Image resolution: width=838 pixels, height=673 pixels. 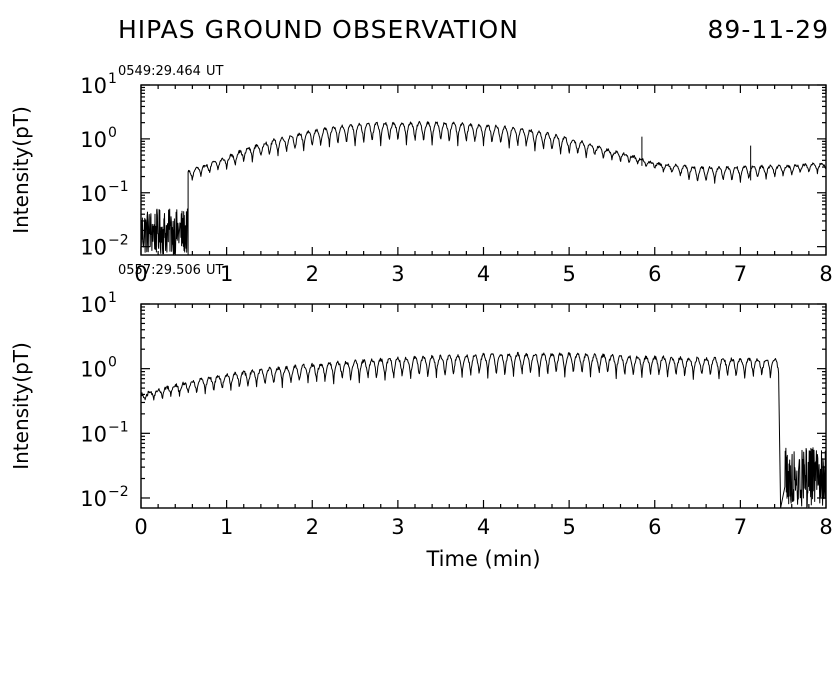 I want to click on top-panel-timestamp-unit: UT, so click(x=215, y=71).